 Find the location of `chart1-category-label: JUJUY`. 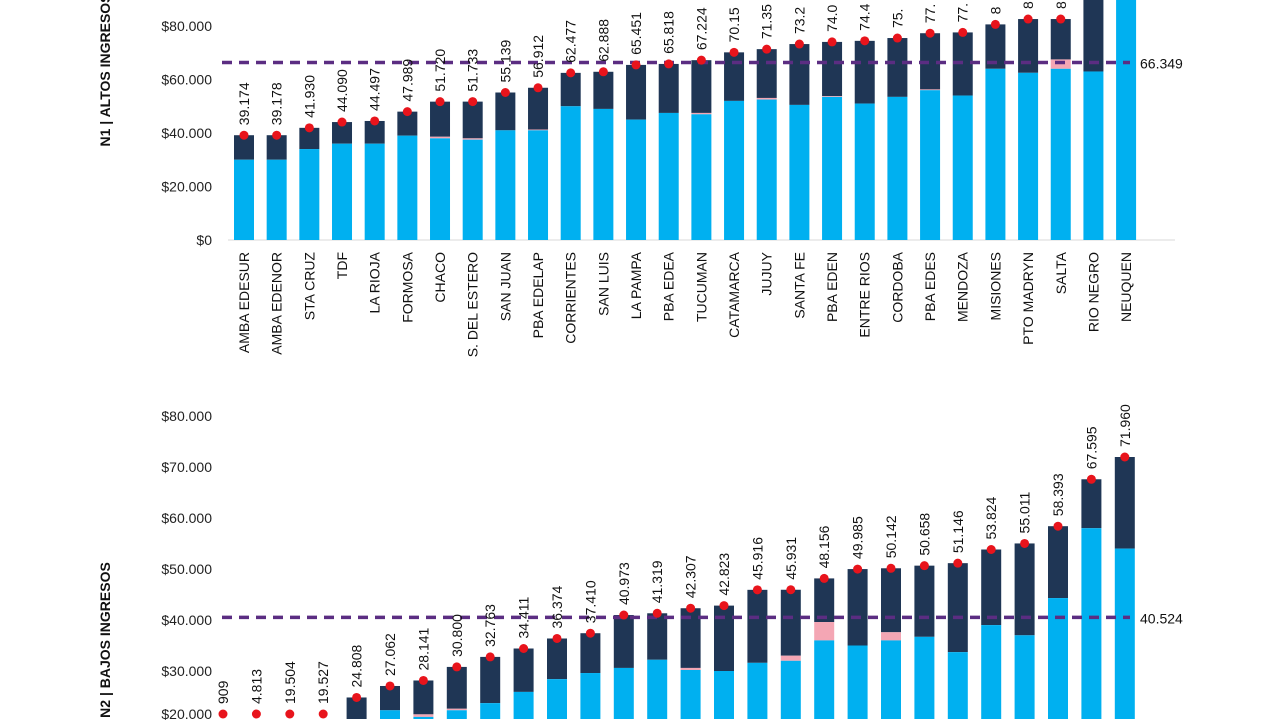

chart1-category-label: JUJUY is located at coordinates (767, 273).